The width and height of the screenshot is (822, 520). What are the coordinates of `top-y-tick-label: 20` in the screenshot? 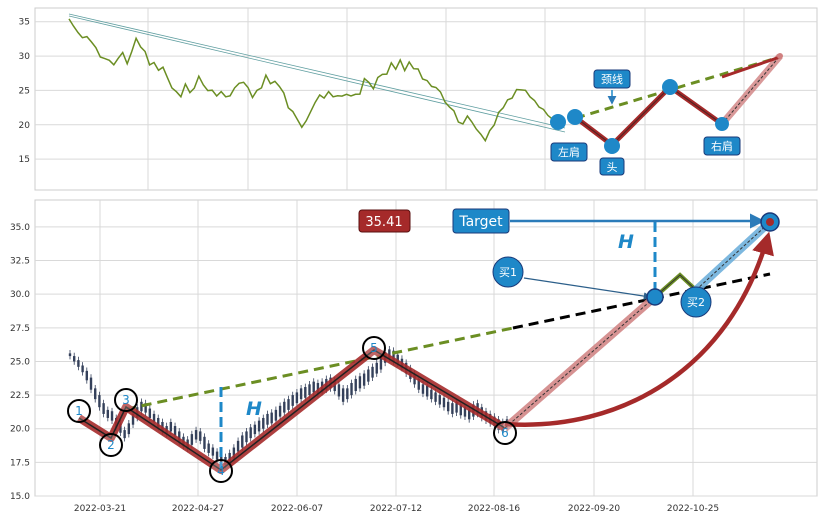 It's located at (25, 126).